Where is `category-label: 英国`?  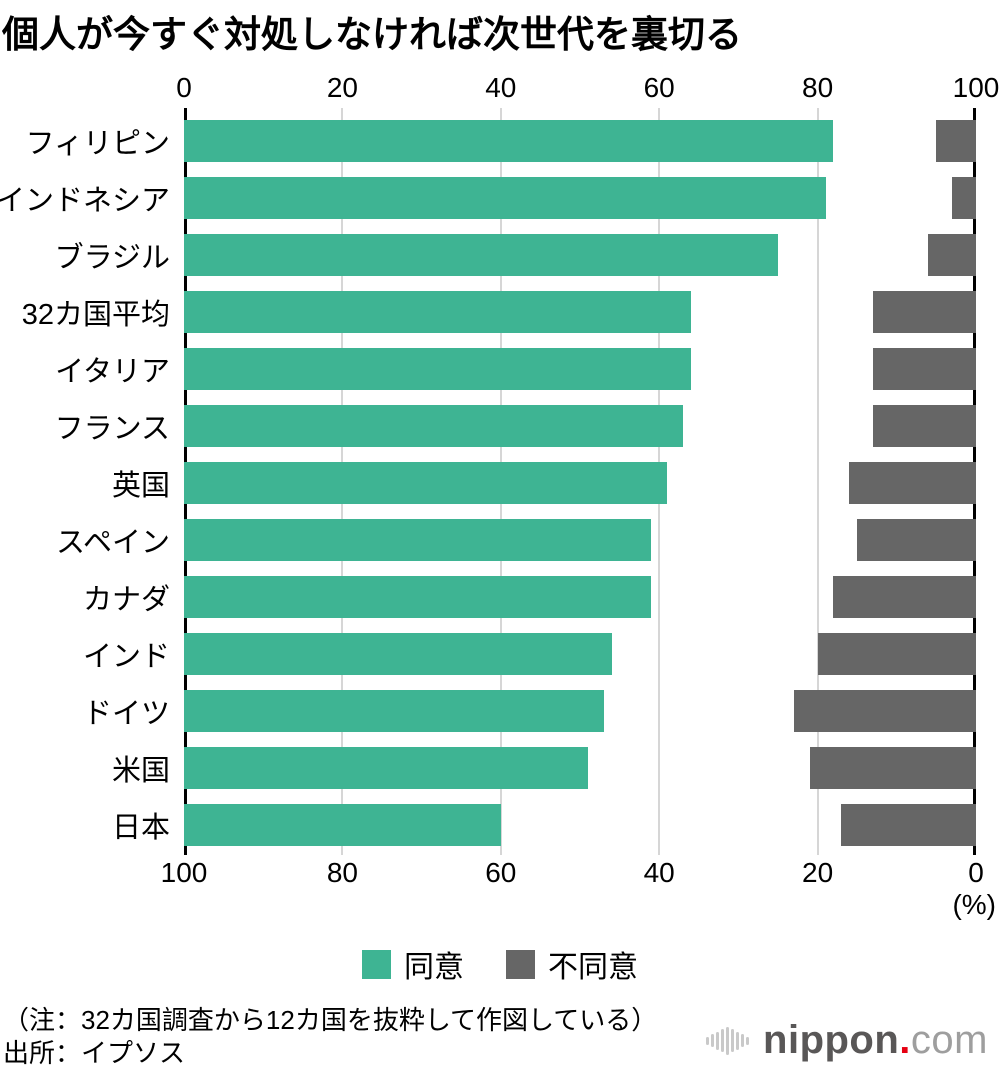
category-label: 英国 is located at coordinates (140, 486).